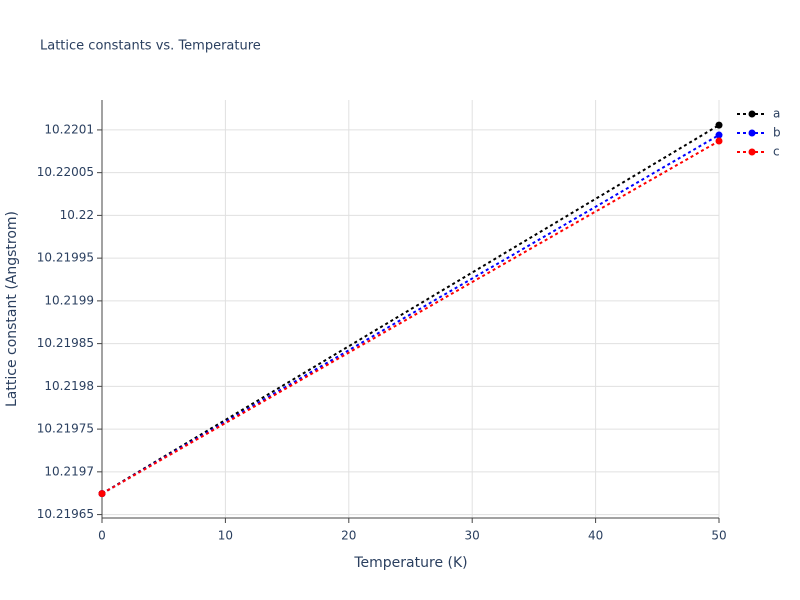  I want to click on y-tick-label: 10.21965, so click(65, 514).